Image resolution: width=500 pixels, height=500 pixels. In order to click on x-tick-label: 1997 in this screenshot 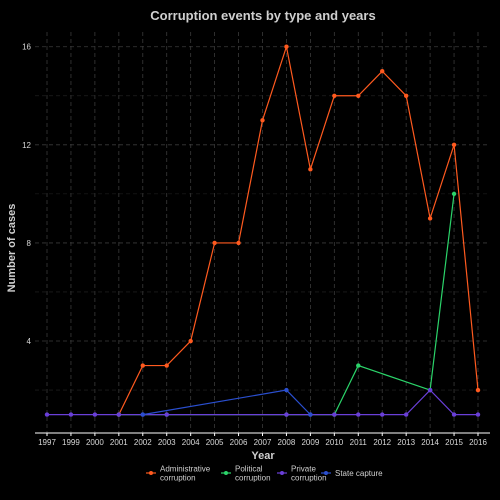, I will do `click(47, 442)`.